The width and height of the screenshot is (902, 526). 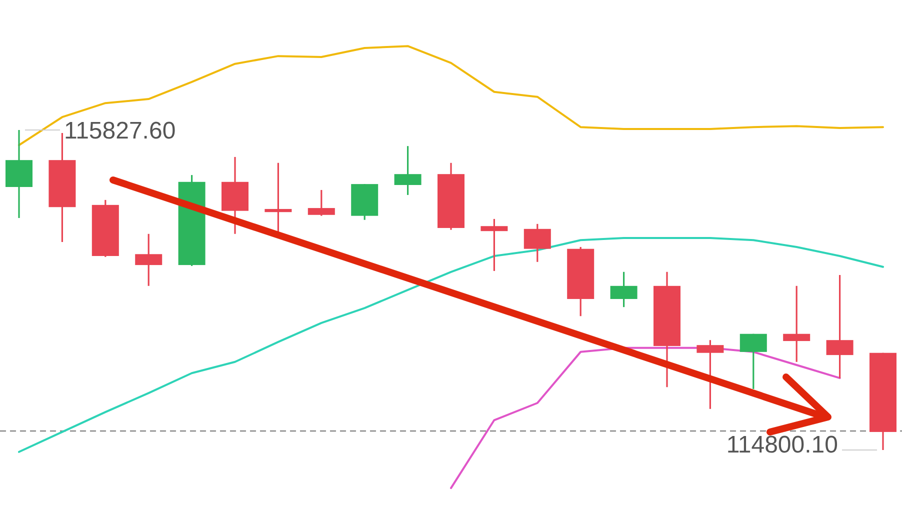 I want to click on annotation: 114800.10, so click(x=782, y=444).